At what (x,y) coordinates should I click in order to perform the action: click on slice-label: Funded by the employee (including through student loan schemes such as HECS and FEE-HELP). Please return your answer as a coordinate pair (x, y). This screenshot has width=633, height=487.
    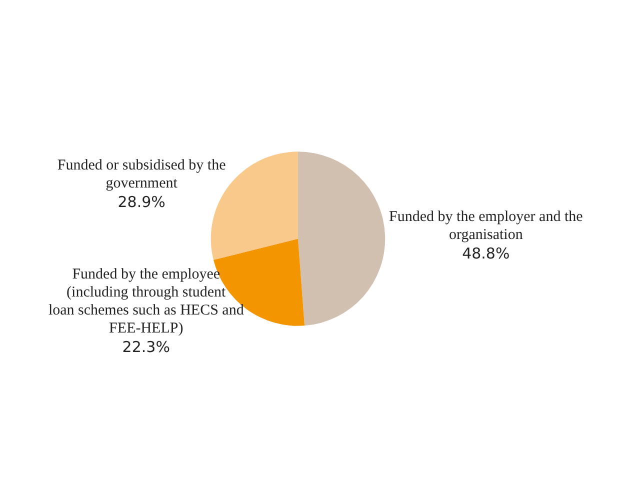
    Looking at the image, I should click on (146, 301).